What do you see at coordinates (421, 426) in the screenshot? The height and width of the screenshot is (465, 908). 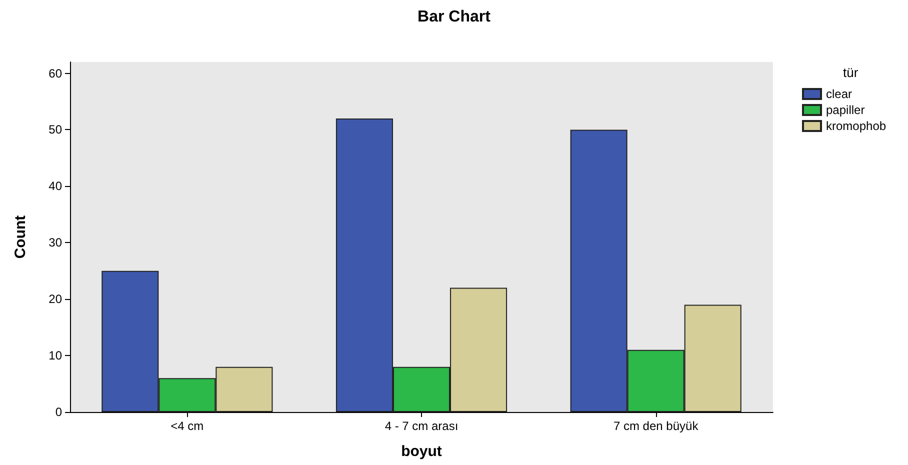 I see `x-tick-label: 4 - 7 cm arası` at bounding box center [421, 426].